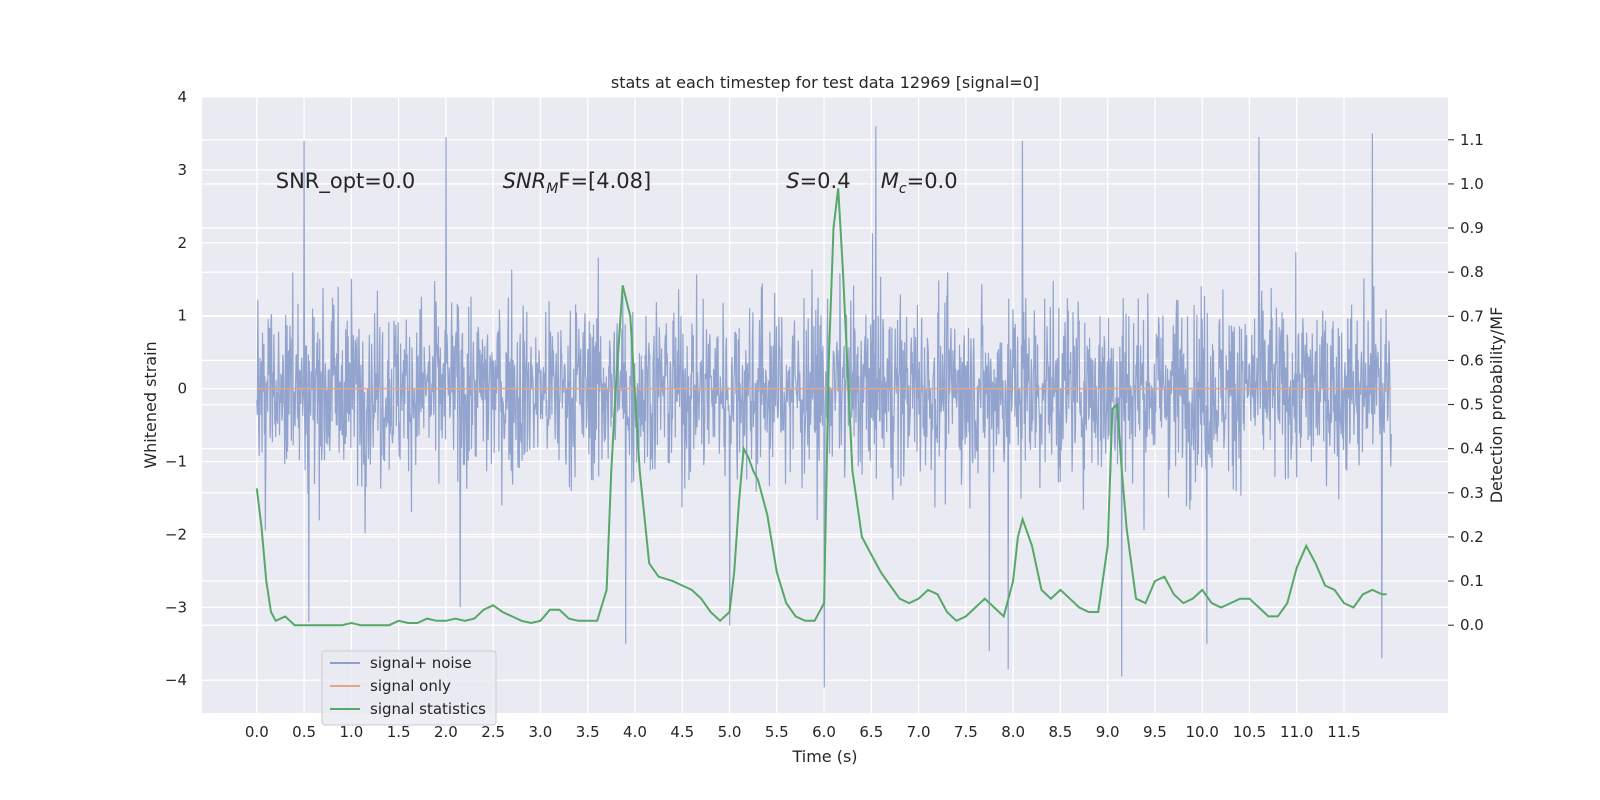 The width and height of the screenshot is (1600, 800). Describe the element at coordinates (919, 732) in the screenshot. I see `x-tick-label: 7.0` at that location.